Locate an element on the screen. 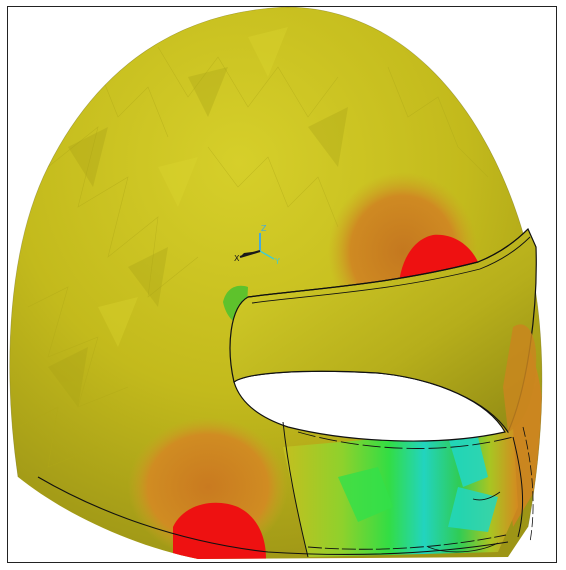 The width and height of the screenshot is (566, 570). triad-y-axis is located at coordinates (267, 255).